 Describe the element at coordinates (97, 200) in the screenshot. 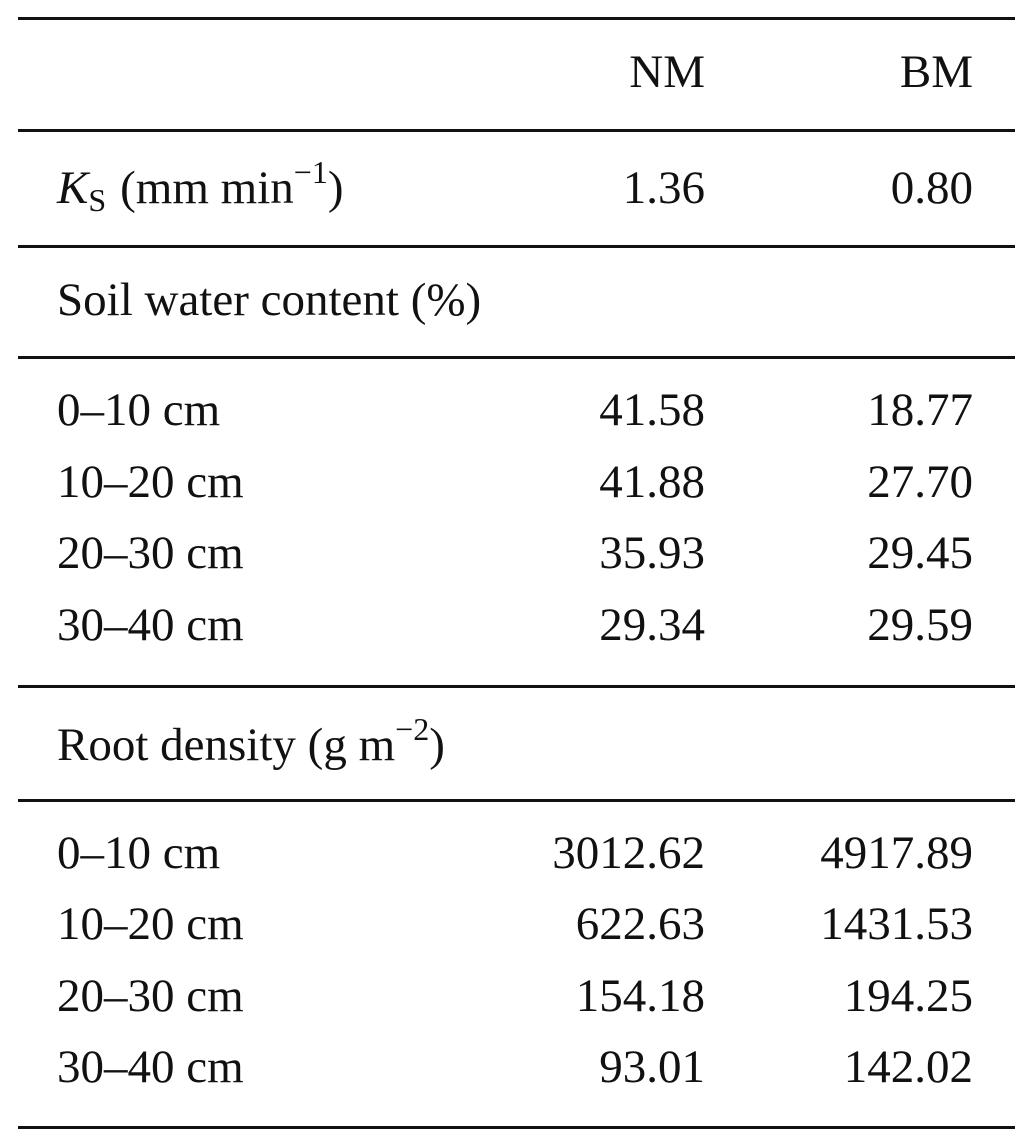

I see `subscript: S` at that location.